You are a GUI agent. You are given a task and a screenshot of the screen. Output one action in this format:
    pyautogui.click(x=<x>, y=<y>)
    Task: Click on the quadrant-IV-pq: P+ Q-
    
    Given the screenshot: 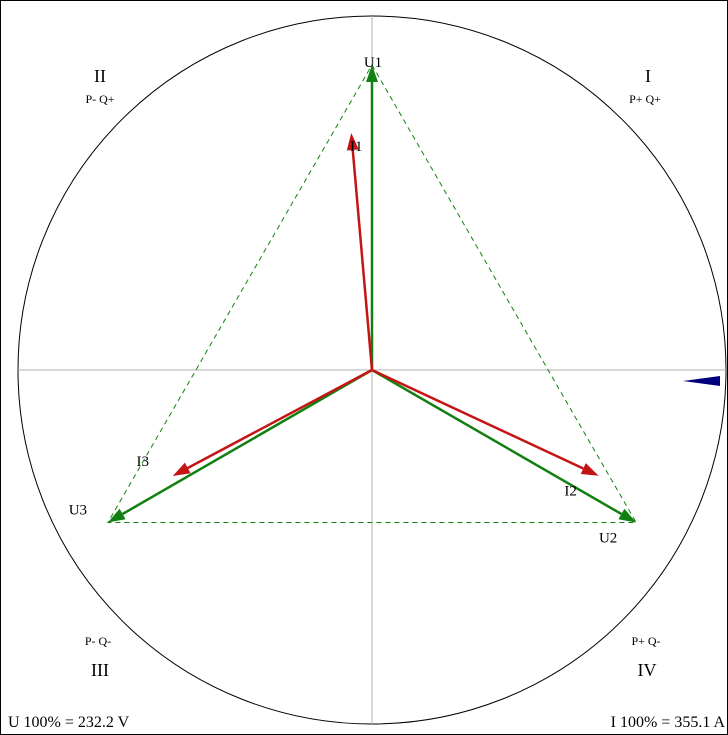 What is the action you would take?
    pyautogui.click(x=645, y=641)
    